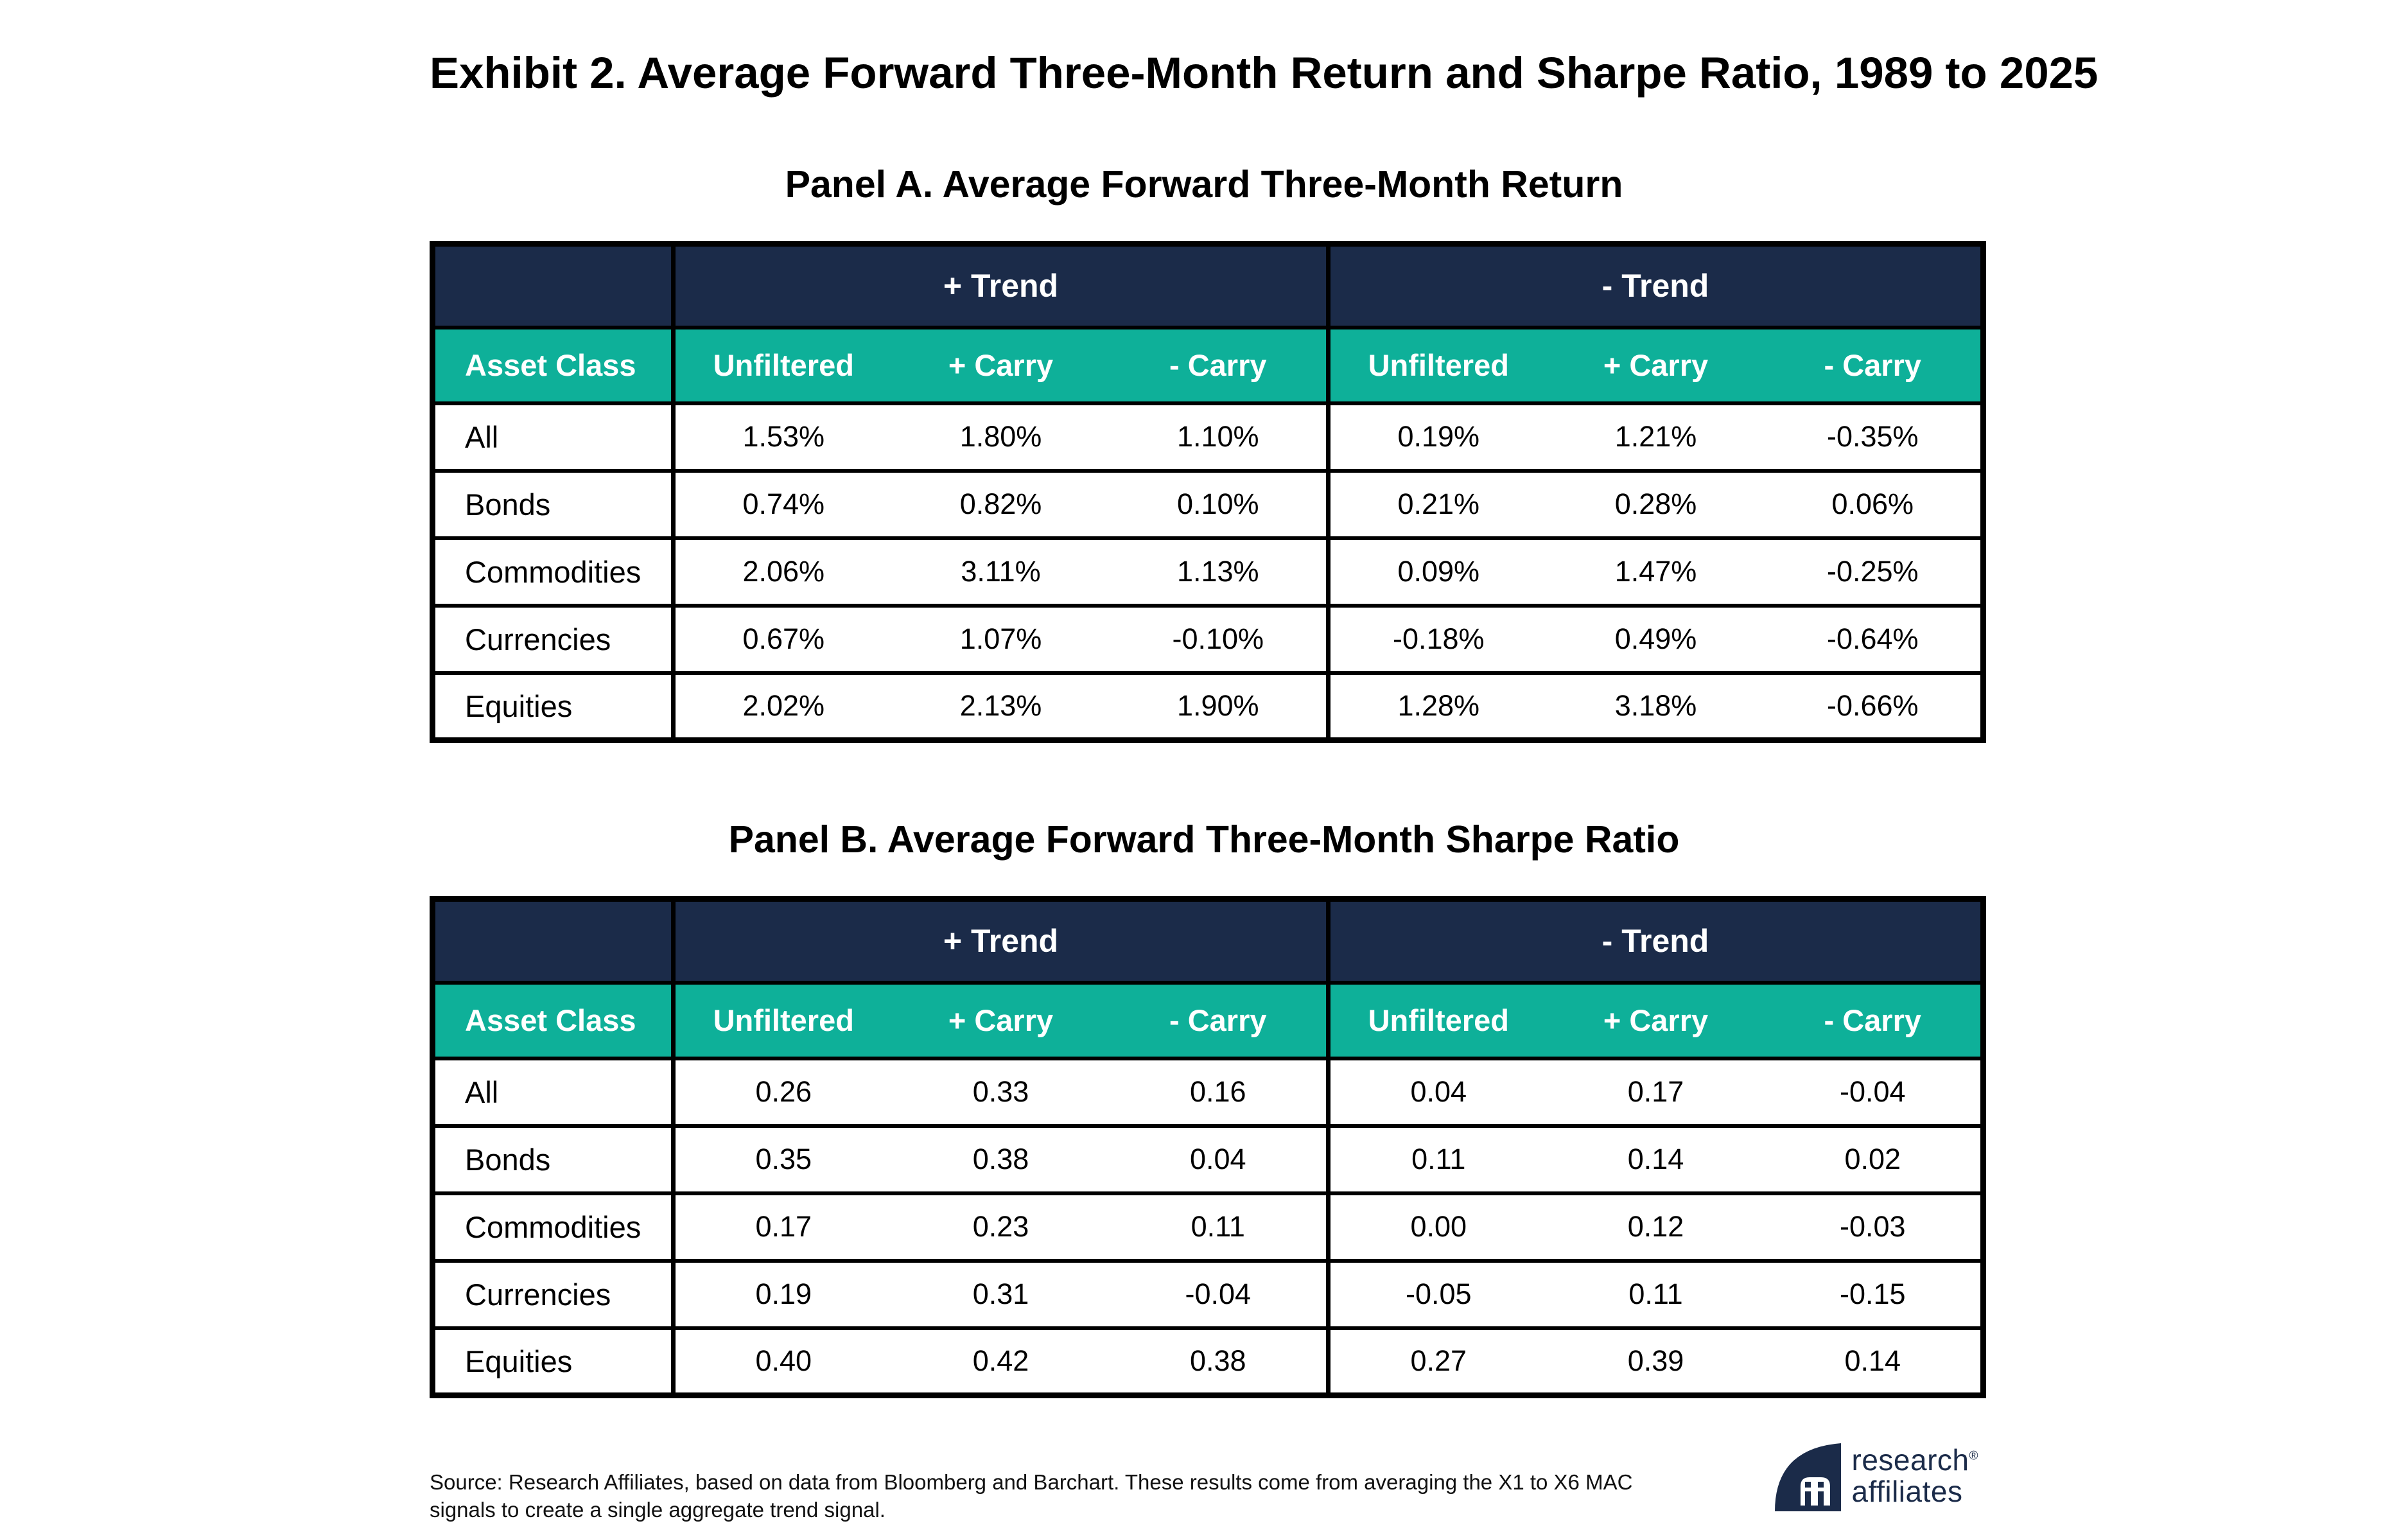  What do you see at coordinates (1001, 572) in the screenshot?
I see `value-cell: 3.11%` at bounding box center [1001, 572].